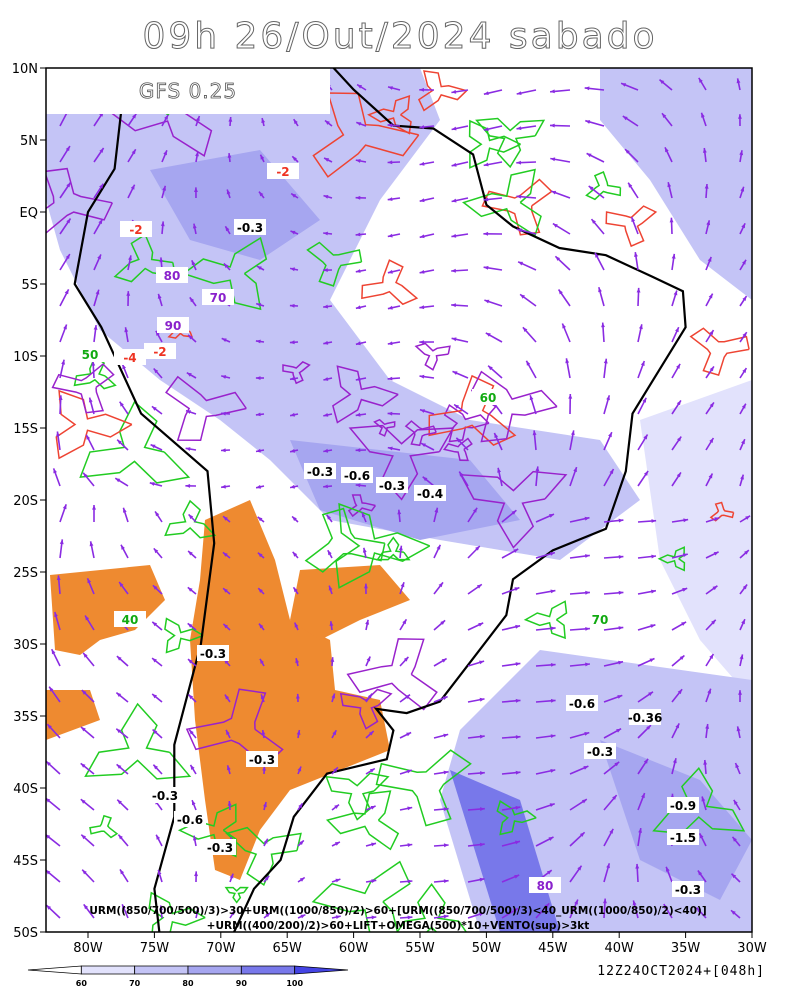 The width and height of the screenshot is (800, 1000). Describe the element at coordinates (188, 91) in the screenshot. I see `model-box` at that location.